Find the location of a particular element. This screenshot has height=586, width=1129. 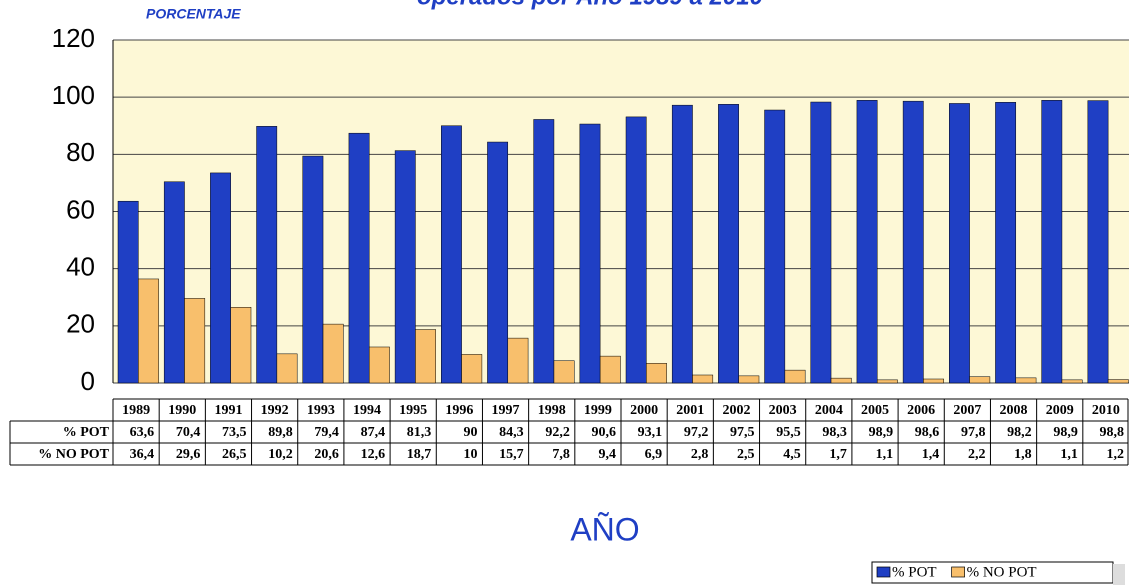

data-label: 81,3 is located at coordinates (419, 432).